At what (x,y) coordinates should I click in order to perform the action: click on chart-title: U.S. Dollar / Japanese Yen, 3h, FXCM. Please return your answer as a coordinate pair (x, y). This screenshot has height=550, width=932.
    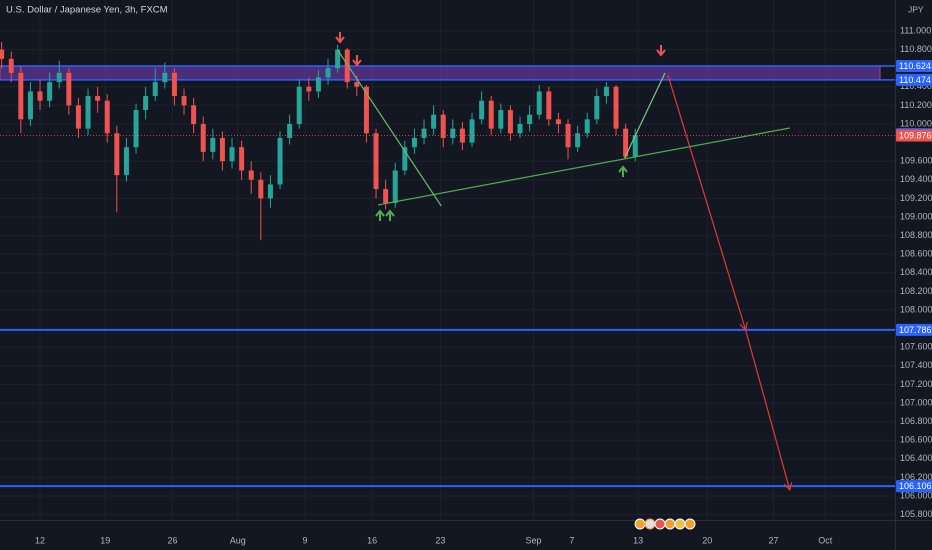
    Looking at the image, I should click on (87, 10).